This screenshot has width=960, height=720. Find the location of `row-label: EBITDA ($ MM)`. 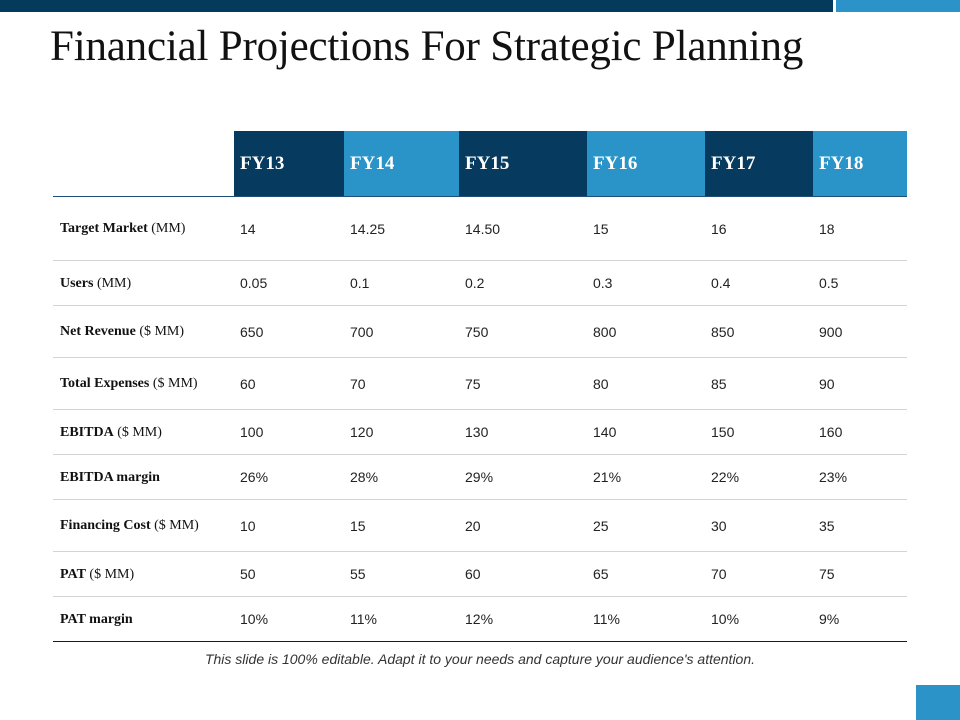

row-label: EBITDA ($ MM) is located at coordinates (143, 432).